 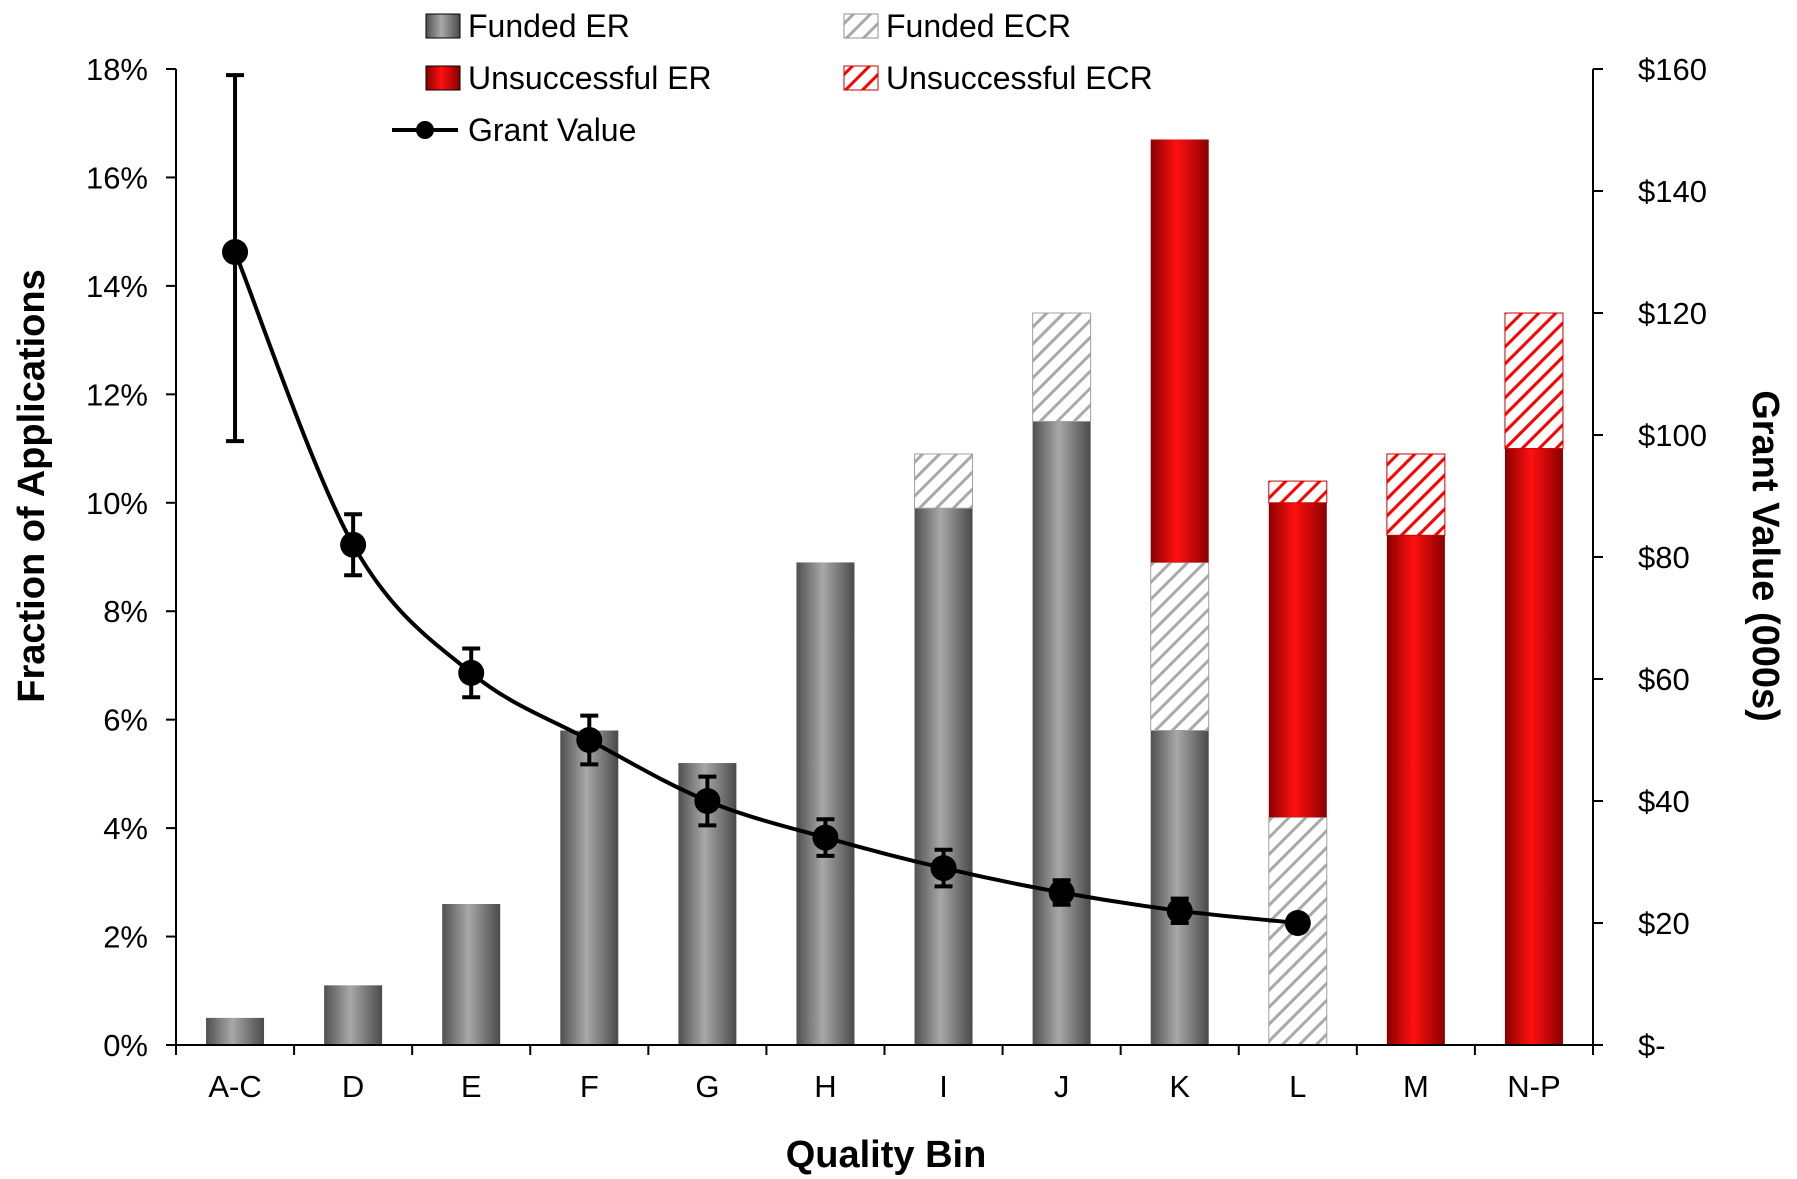 What do you see at coordinates (1179, 887) in the screenshot?
I see `bar-funded-er-k` at bounding box center [1179, 887].